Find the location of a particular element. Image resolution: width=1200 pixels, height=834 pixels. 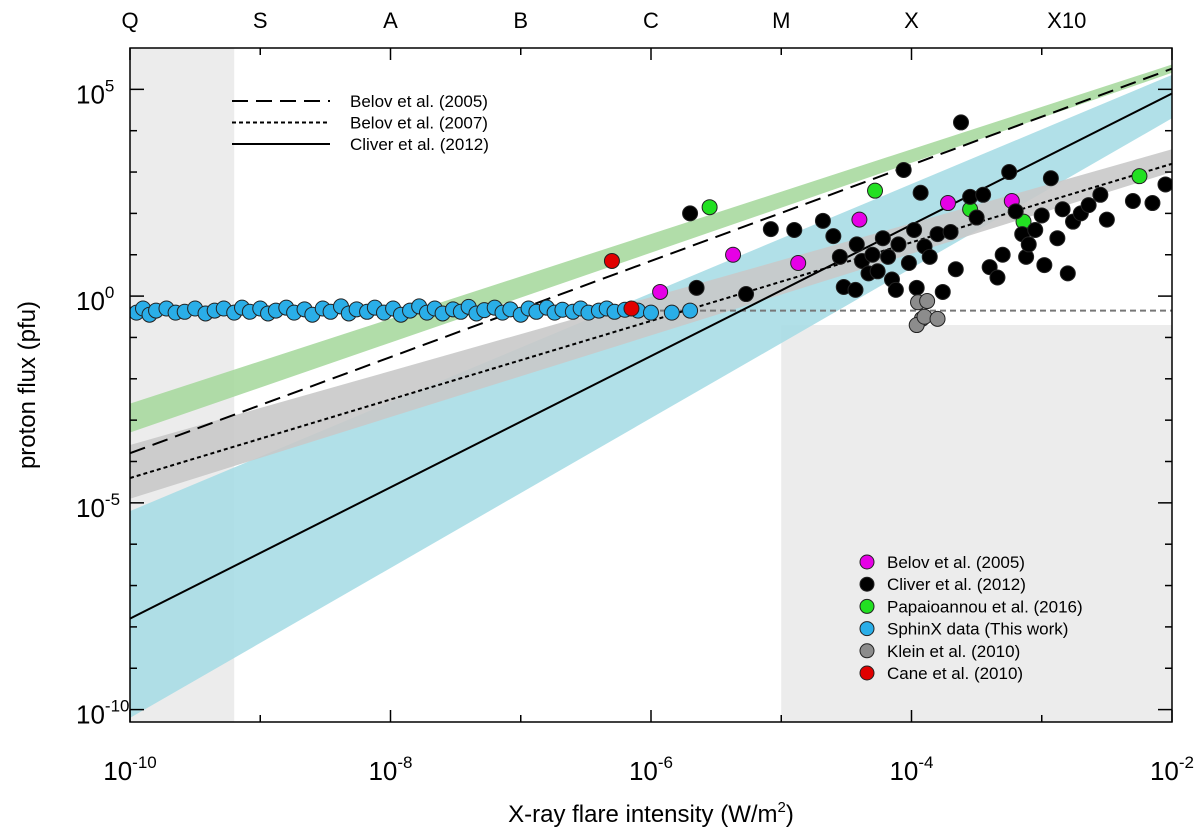

x-axis-label: X-ray flare intensity (W/m2) is located at coordinates (651, 813).